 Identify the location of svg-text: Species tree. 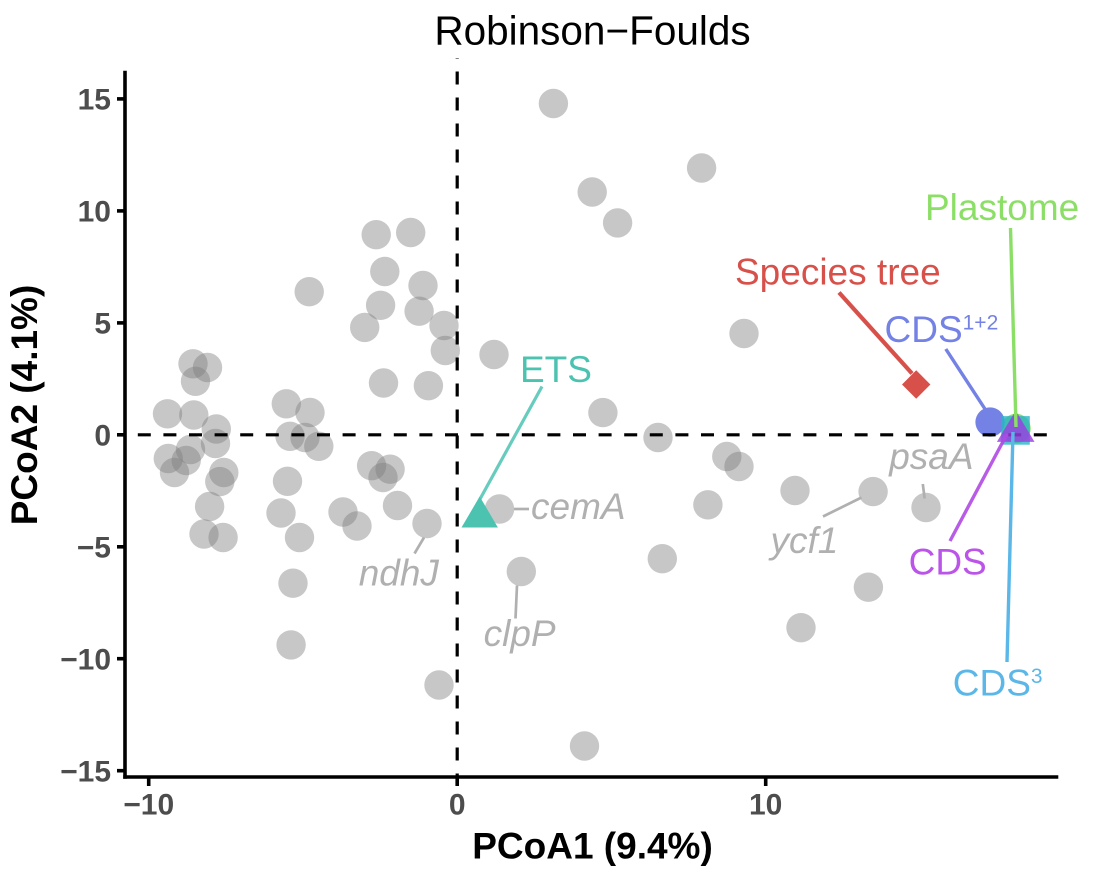
(838, 272).